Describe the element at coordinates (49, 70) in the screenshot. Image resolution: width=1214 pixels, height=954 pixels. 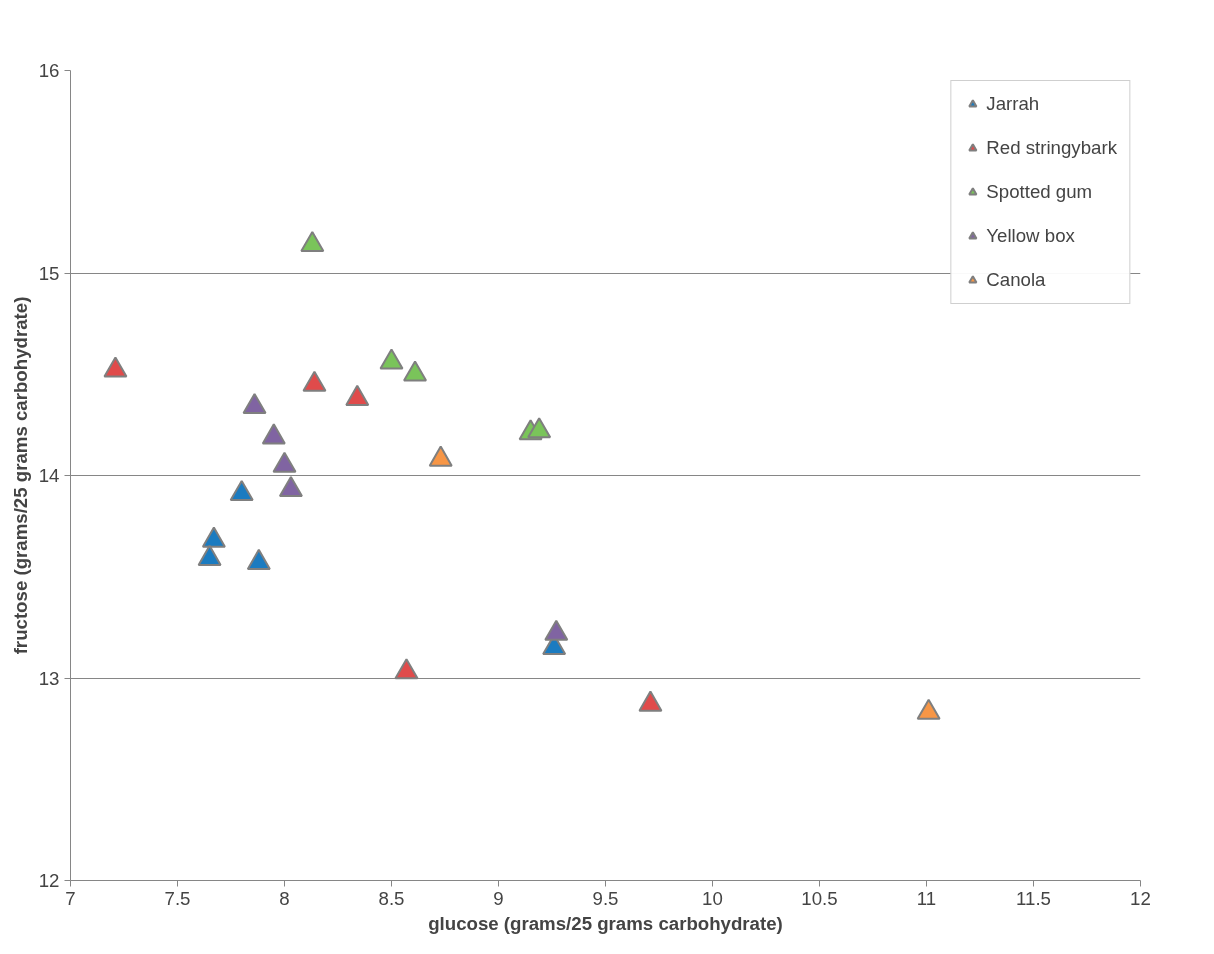
I see `y-tick-label: 16` at that location.